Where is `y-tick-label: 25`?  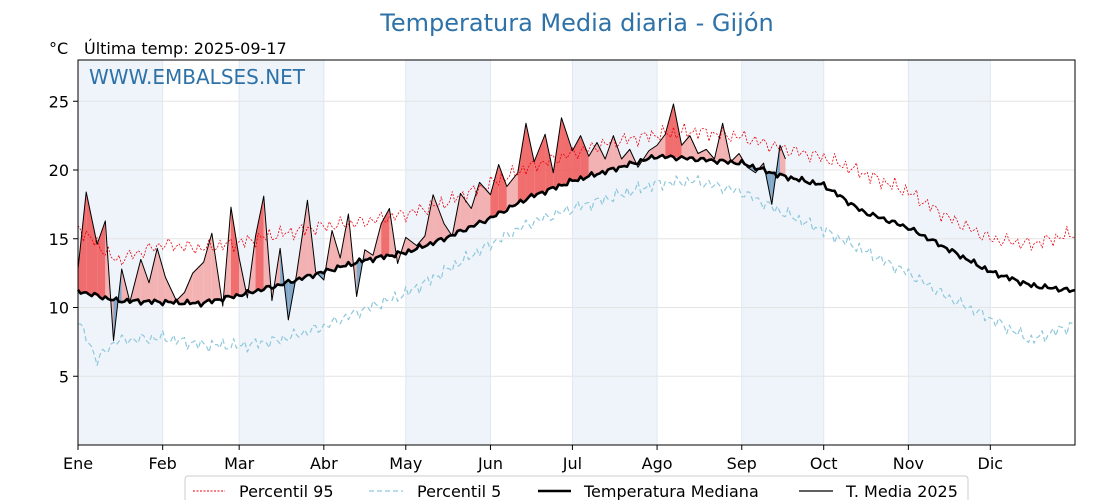 y-tick-label: 25 is located at coordinates (59, 101).